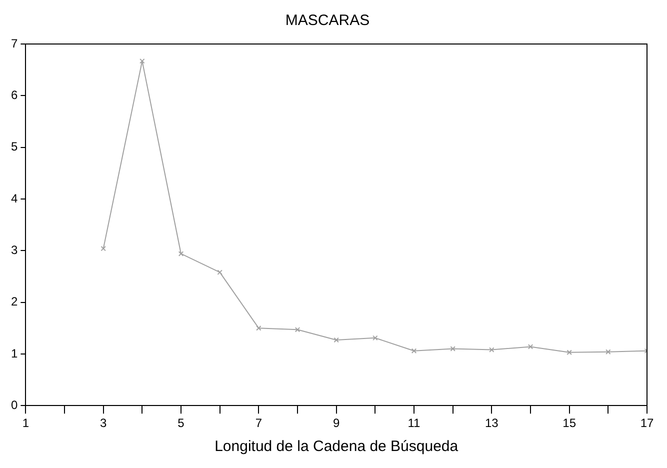 This screenshot has width=667, height=468. I want to click on y-tick-label: 4, so click(14, 198).